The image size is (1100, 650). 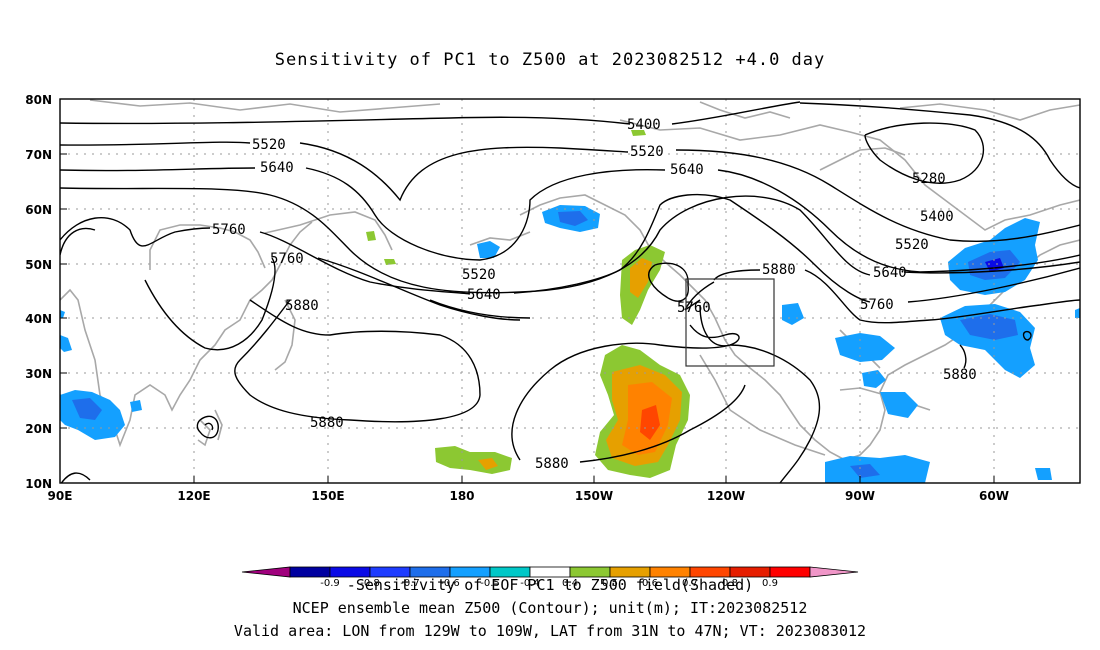 I want to click on colorbar-tick-label: -0.5, so click(x=490, y=583).